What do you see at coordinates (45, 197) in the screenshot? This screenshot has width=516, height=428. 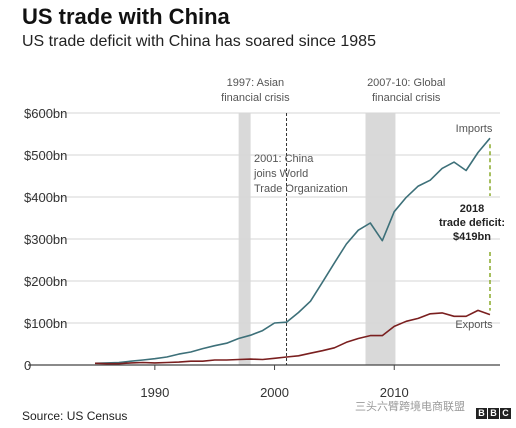 I see `y-tick-label: $400bn` at bounding box center [45, 197].